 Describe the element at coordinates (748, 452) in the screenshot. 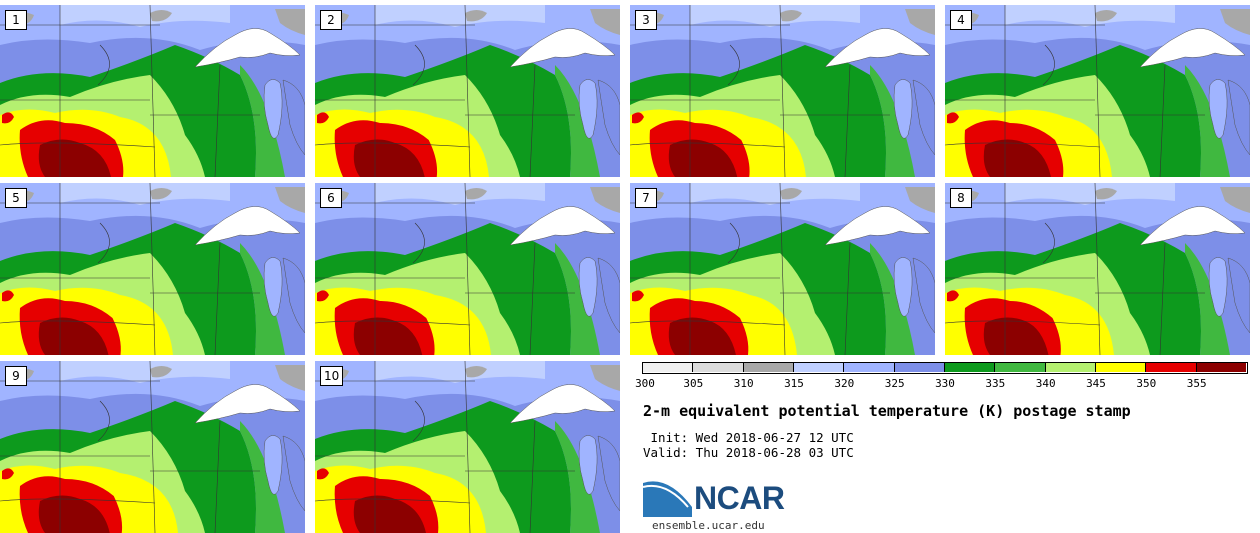

I see `valid-time: Valid: Thu 2018-06-28 03 UTC` at that location.